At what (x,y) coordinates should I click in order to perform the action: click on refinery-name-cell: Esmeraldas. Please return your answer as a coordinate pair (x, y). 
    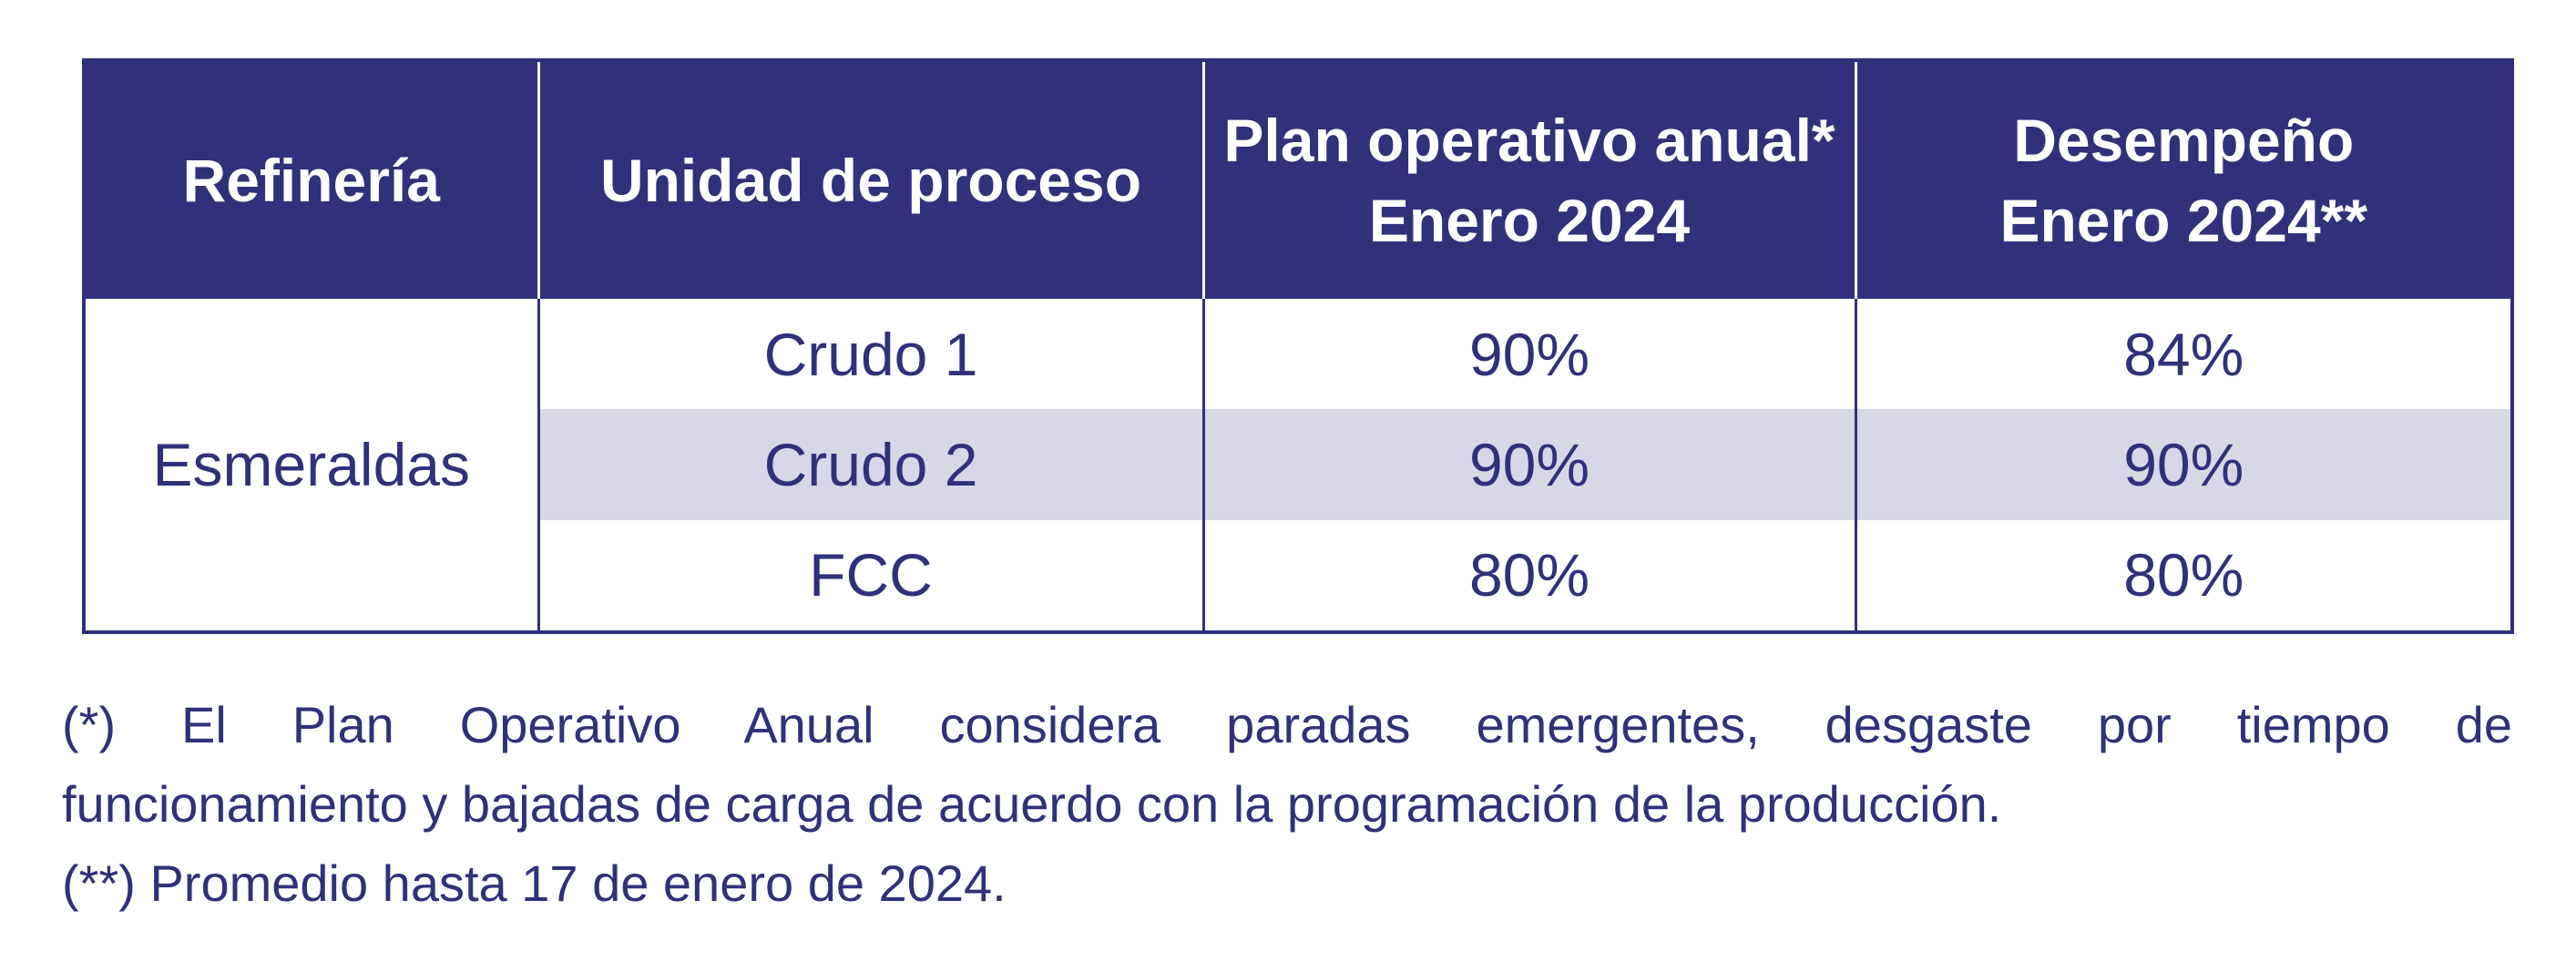
    Looking at the image, I should click on (312, 465).